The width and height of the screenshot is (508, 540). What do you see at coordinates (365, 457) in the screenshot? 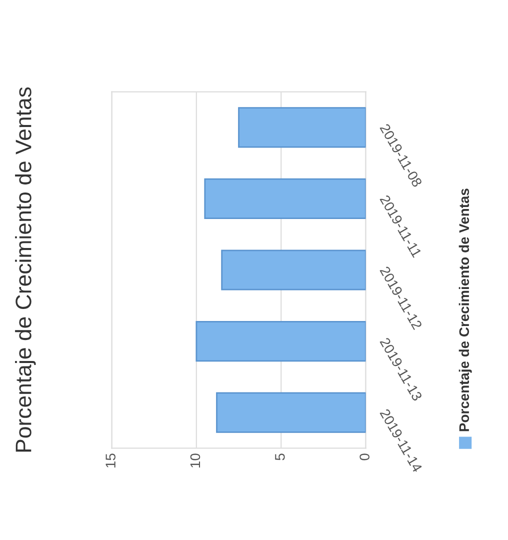
I see `x-tick-label: 0` at bounding box center [365, 457].